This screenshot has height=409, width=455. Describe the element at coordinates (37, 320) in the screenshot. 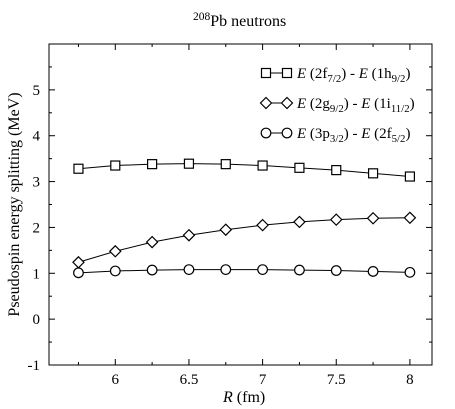

I see `y-tick-label: 0` at that location.